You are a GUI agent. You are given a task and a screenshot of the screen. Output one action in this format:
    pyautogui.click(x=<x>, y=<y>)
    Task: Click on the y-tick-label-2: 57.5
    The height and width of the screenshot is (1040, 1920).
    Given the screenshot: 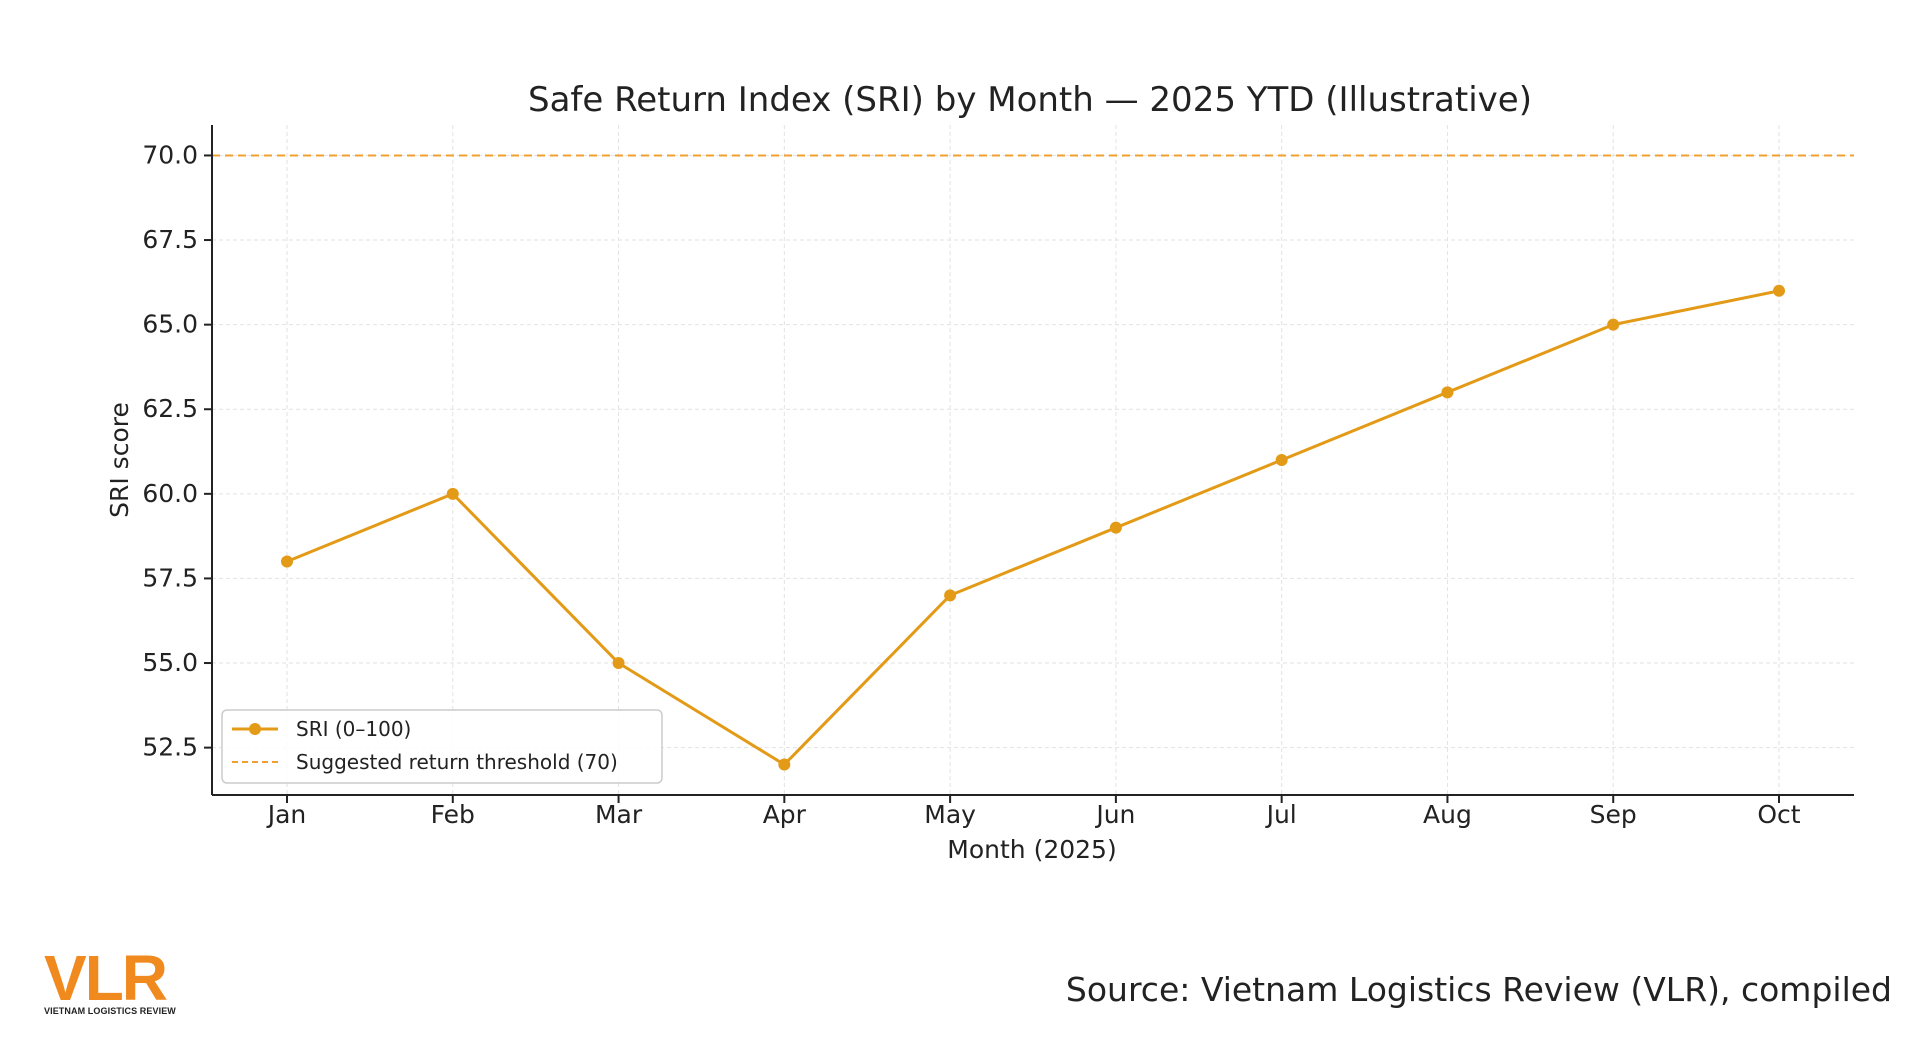 What is the action you would take?
    pyautogui.click(x=170, y=577)
    